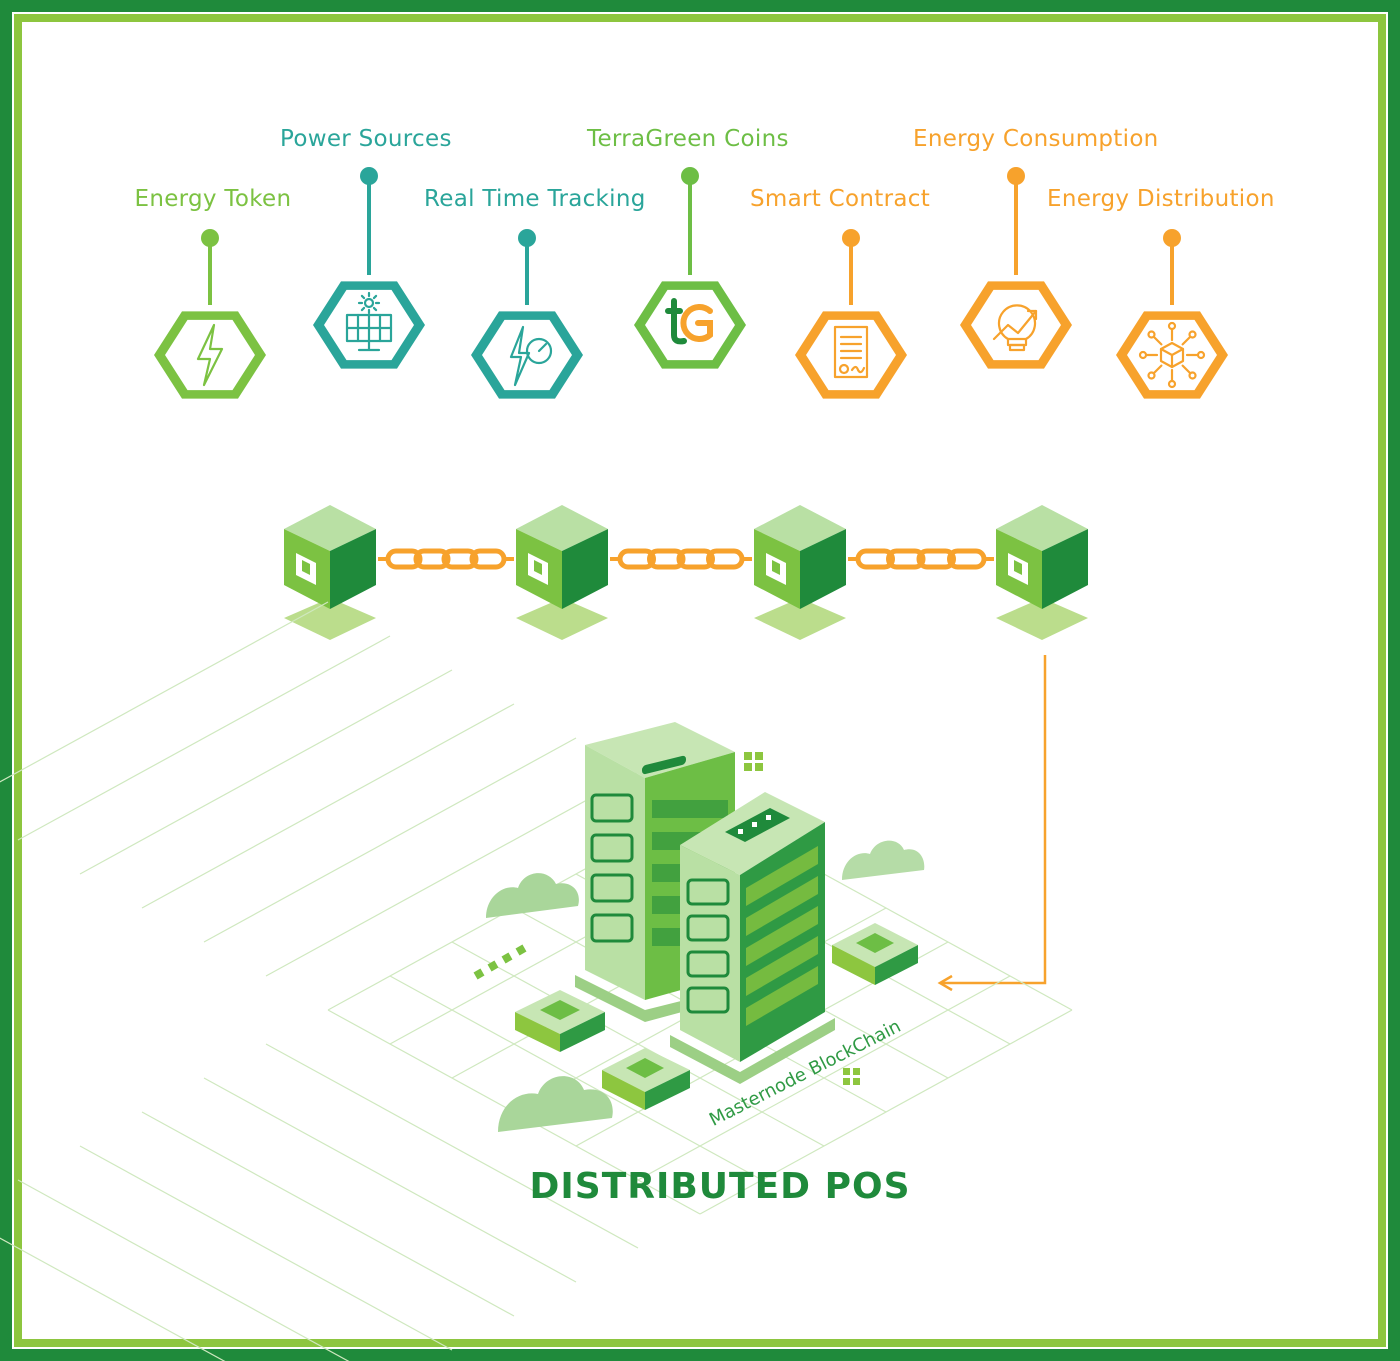 This screenshot has width=1400, height=1361. I want to click on terragreen-coins-label: TerraGreen Coins, so click(688, 139).